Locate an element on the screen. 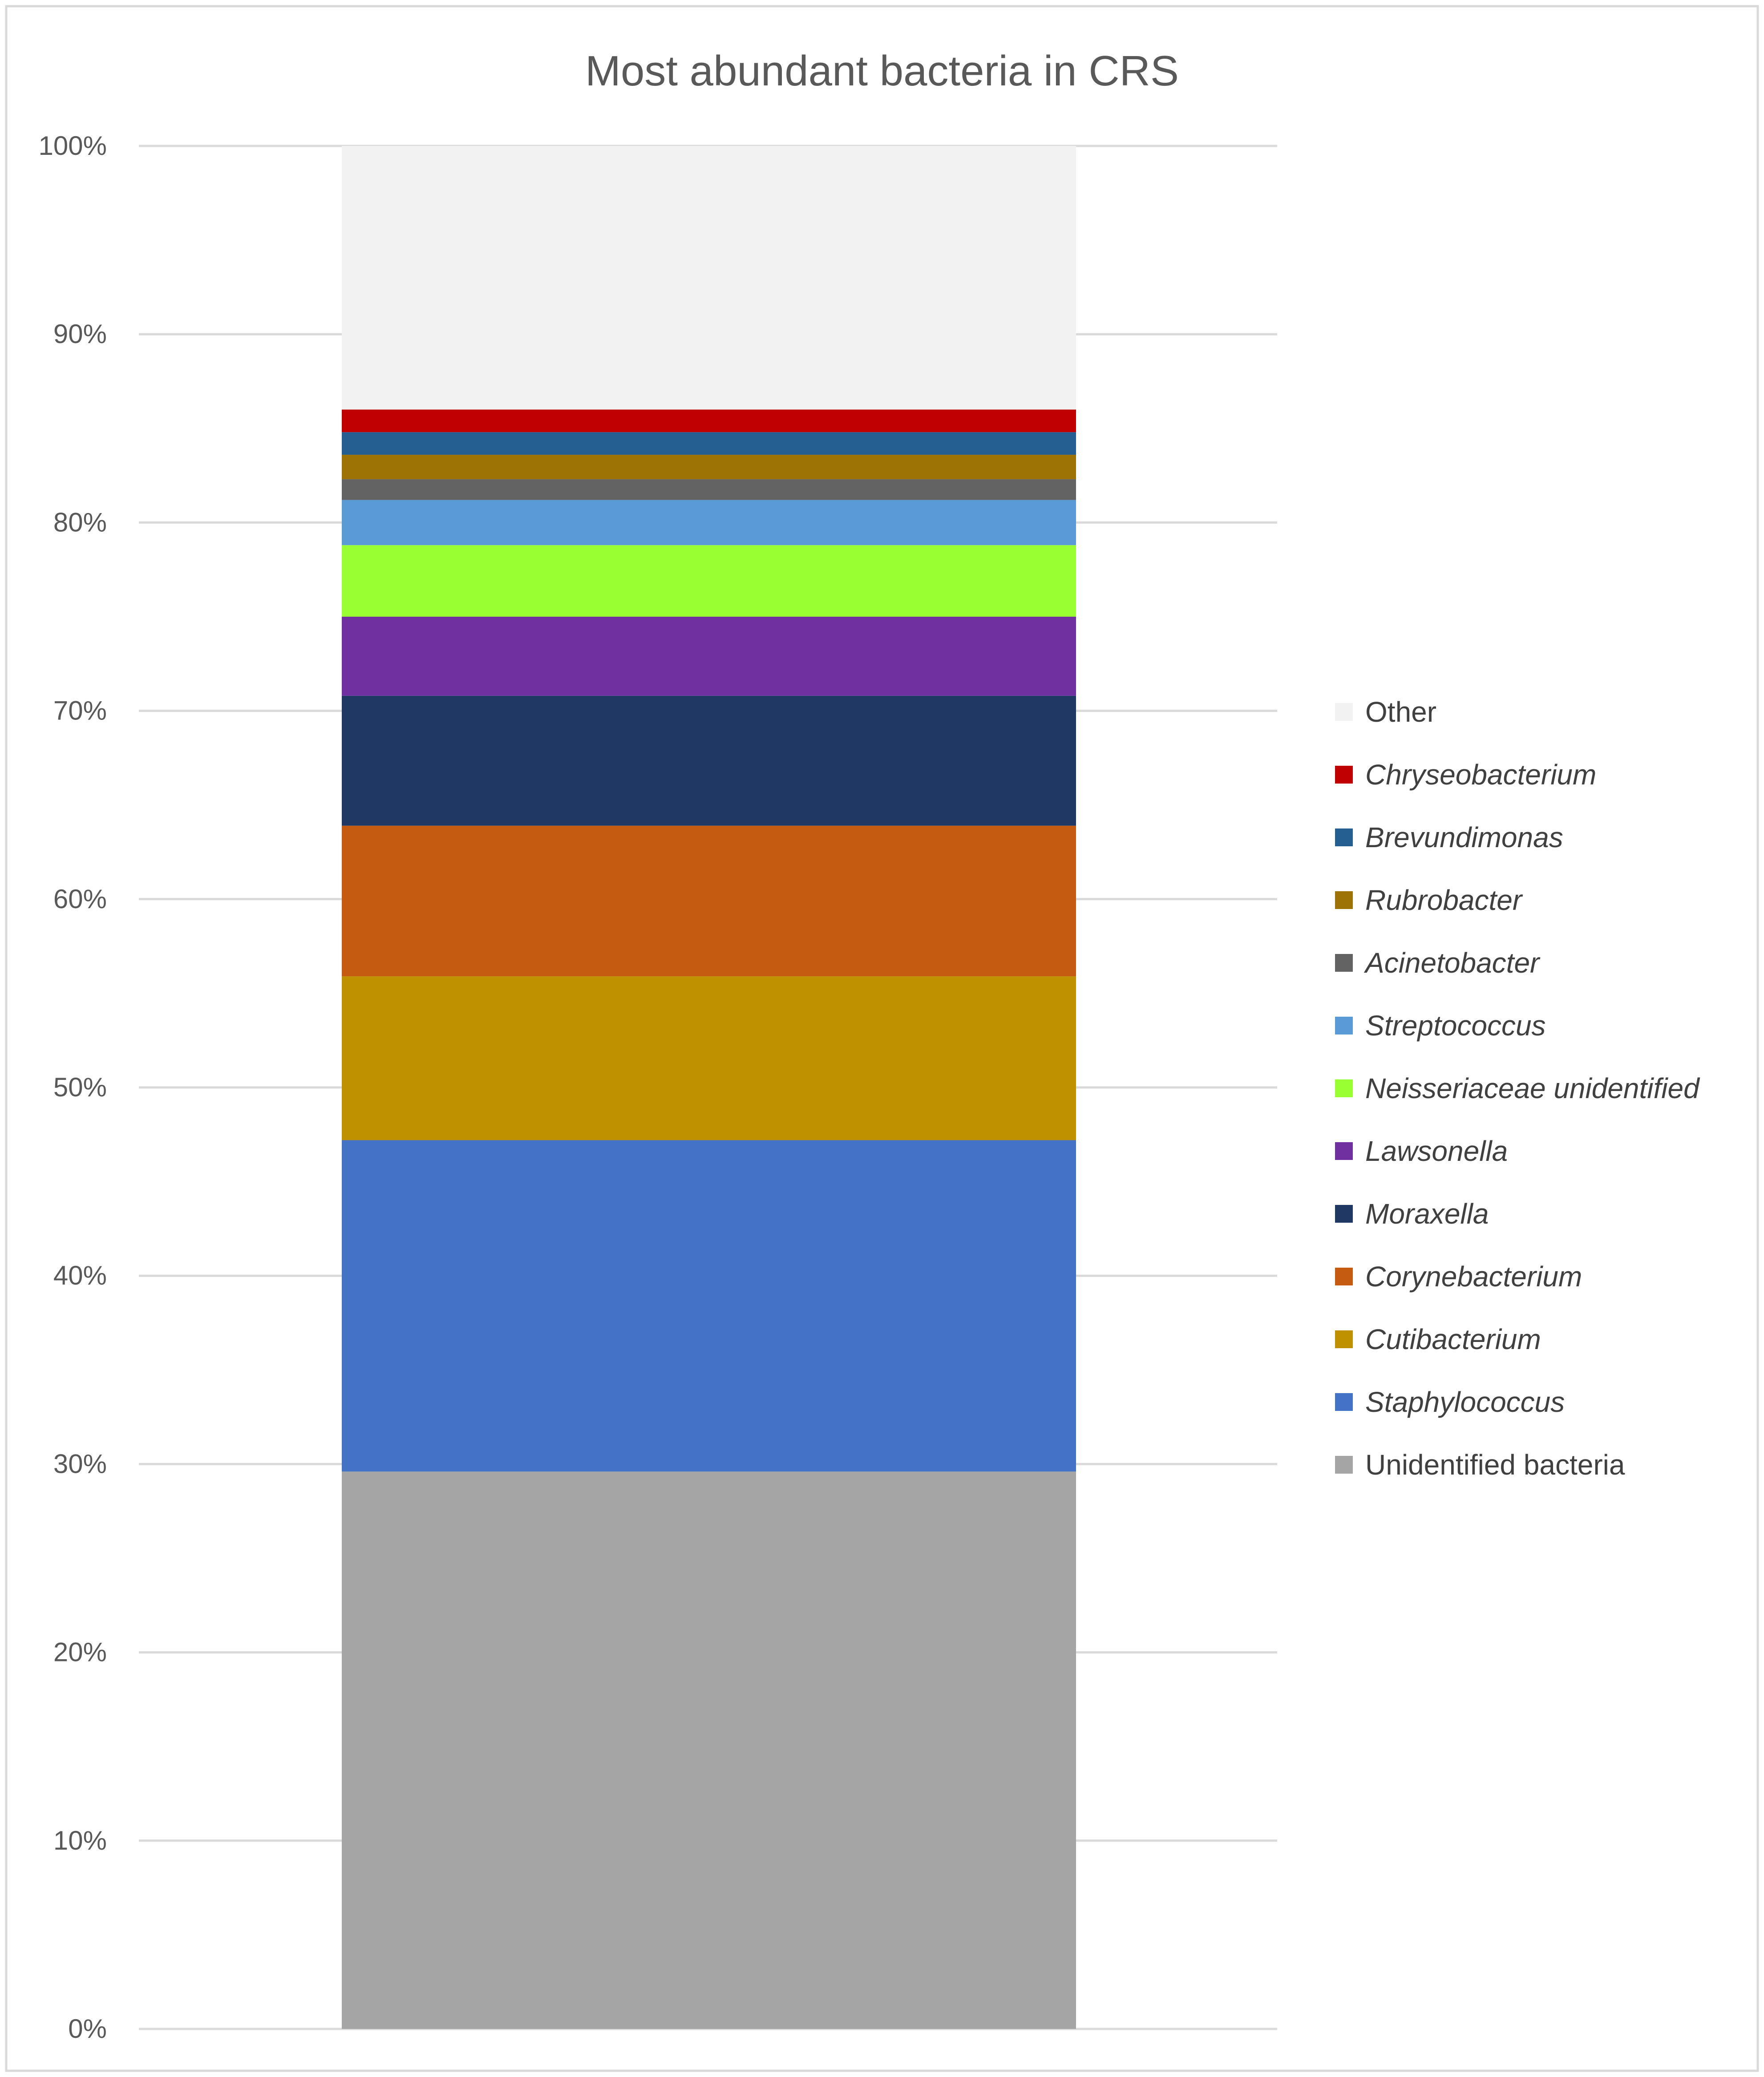 This screenshot has width=1764, height=2077. y-axis-tick-labels: 0% 10% 20% 30% 40% 50% 60% 70% 80% 90% 100% is located at coordinates (73, 1088).